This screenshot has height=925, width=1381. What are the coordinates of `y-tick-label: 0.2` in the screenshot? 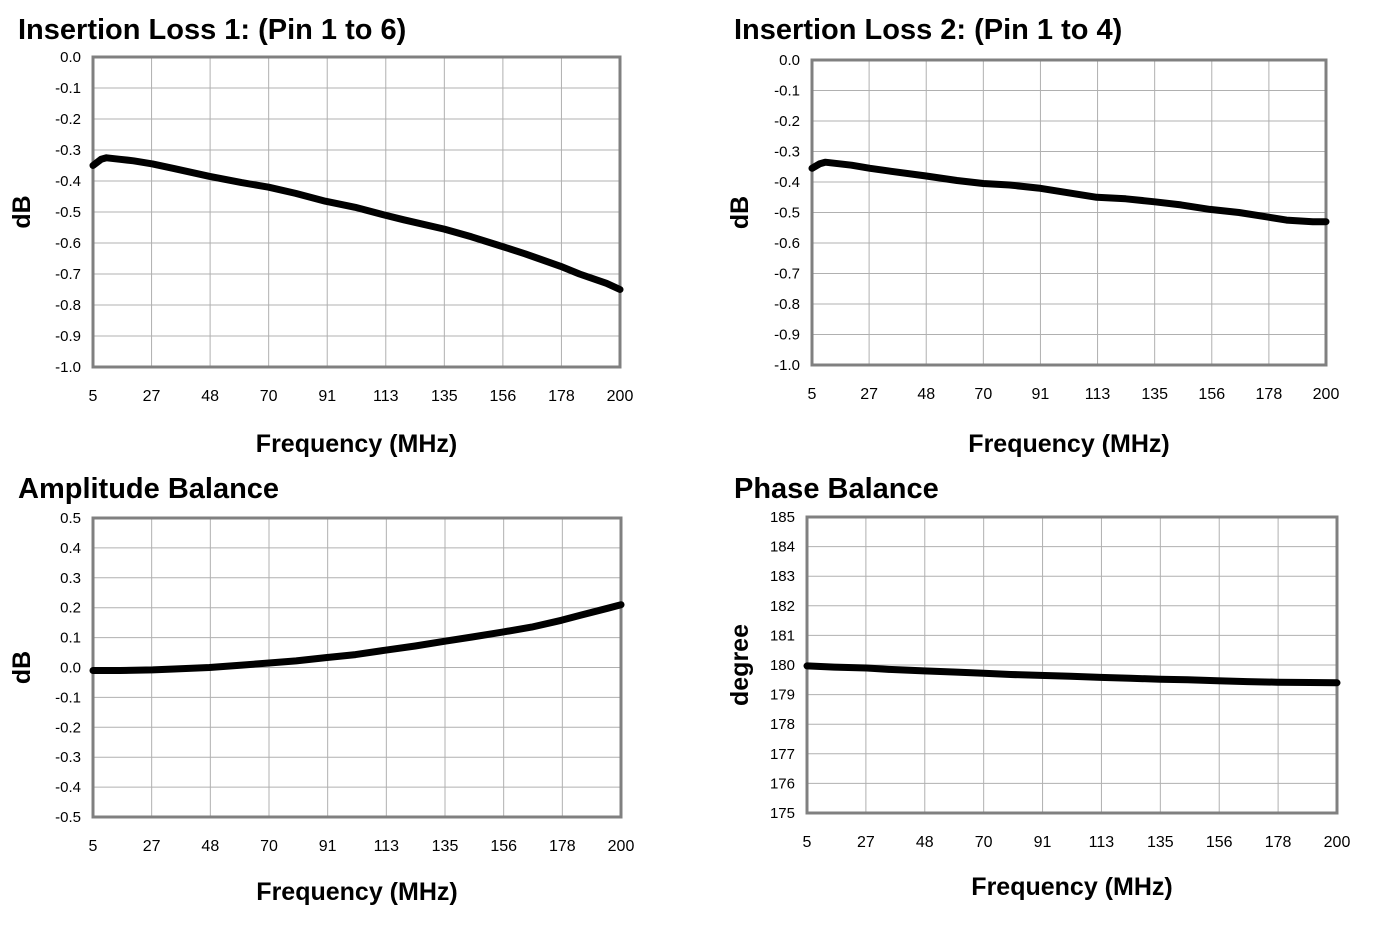 It's located at (70, 608).